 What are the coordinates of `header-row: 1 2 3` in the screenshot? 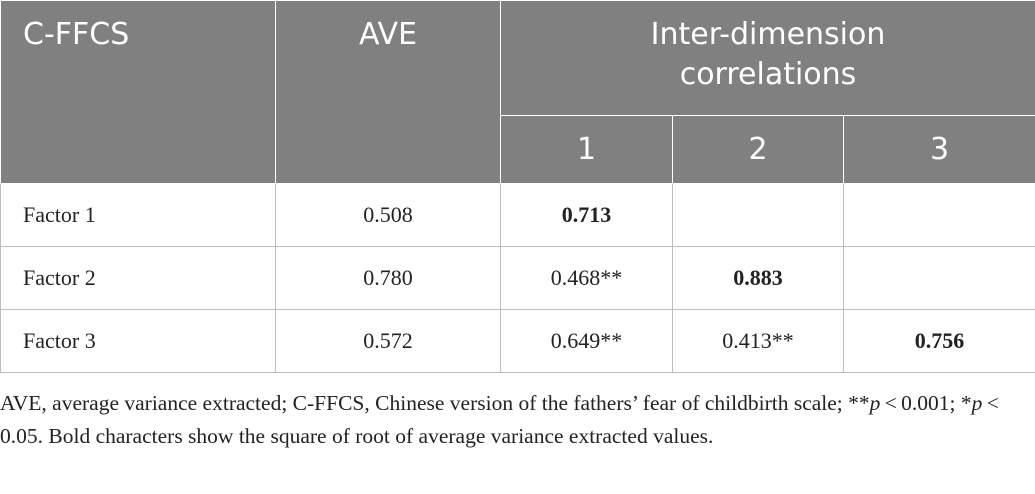 It's located at (518, 149).